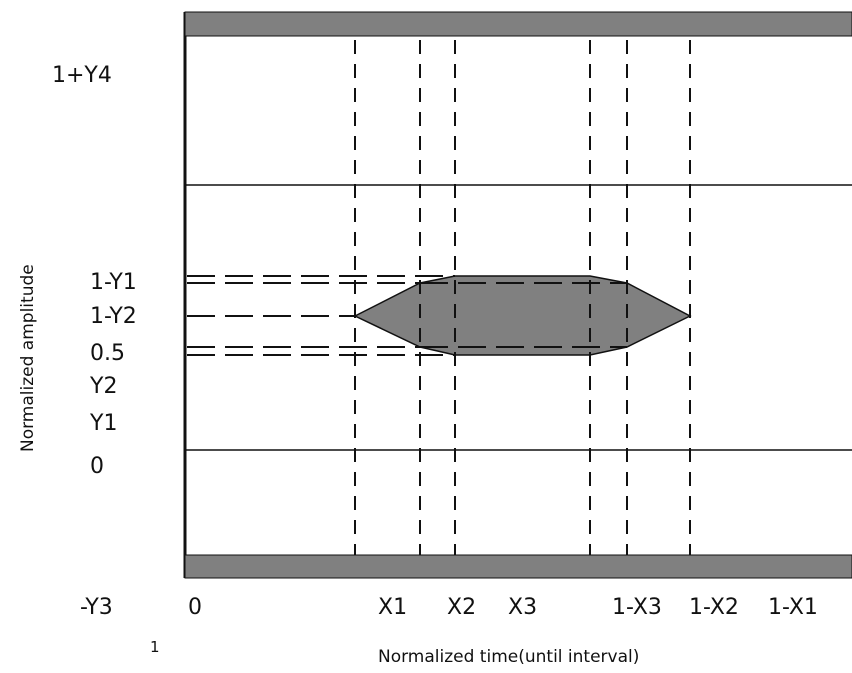  I want to click on x-label-zero: 0, so click(195, 607).